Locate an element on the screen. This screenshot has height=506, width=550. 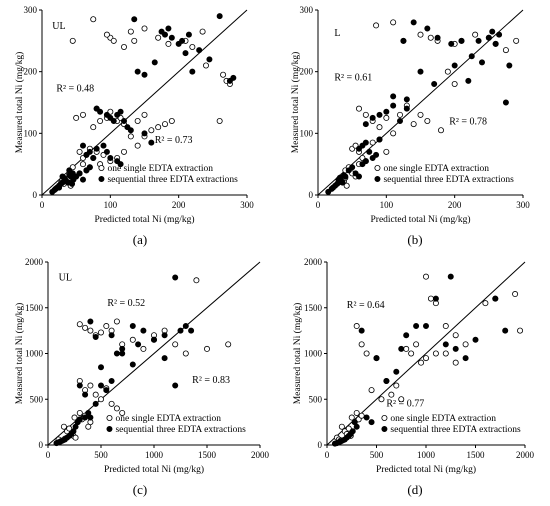
x-tick-label: 2000 is located at coordinates (525, 455).